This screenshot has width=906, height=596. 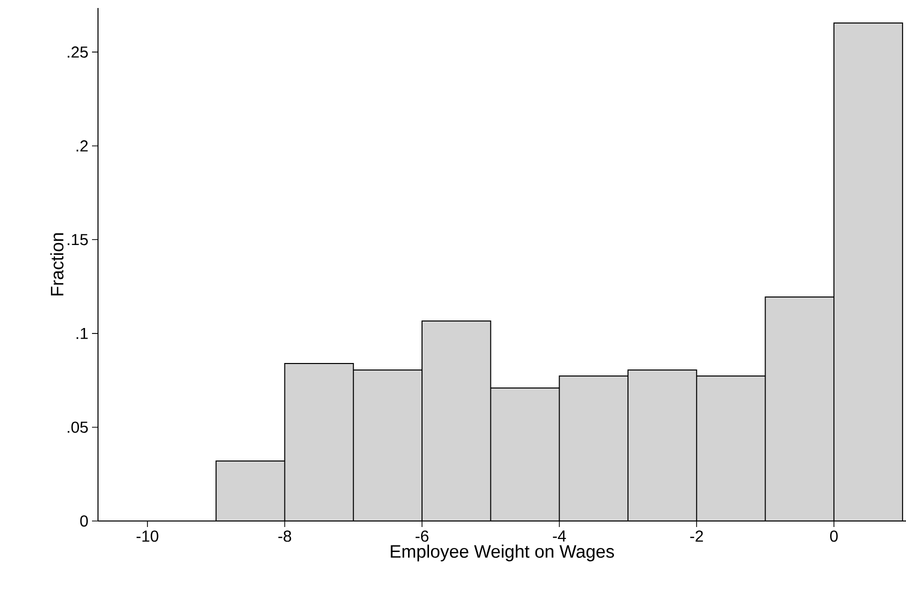 What do you see at coordinates (147, 536) in the screenshot?
I see `x-tick-label: -10` at bounding box center [147, 536].